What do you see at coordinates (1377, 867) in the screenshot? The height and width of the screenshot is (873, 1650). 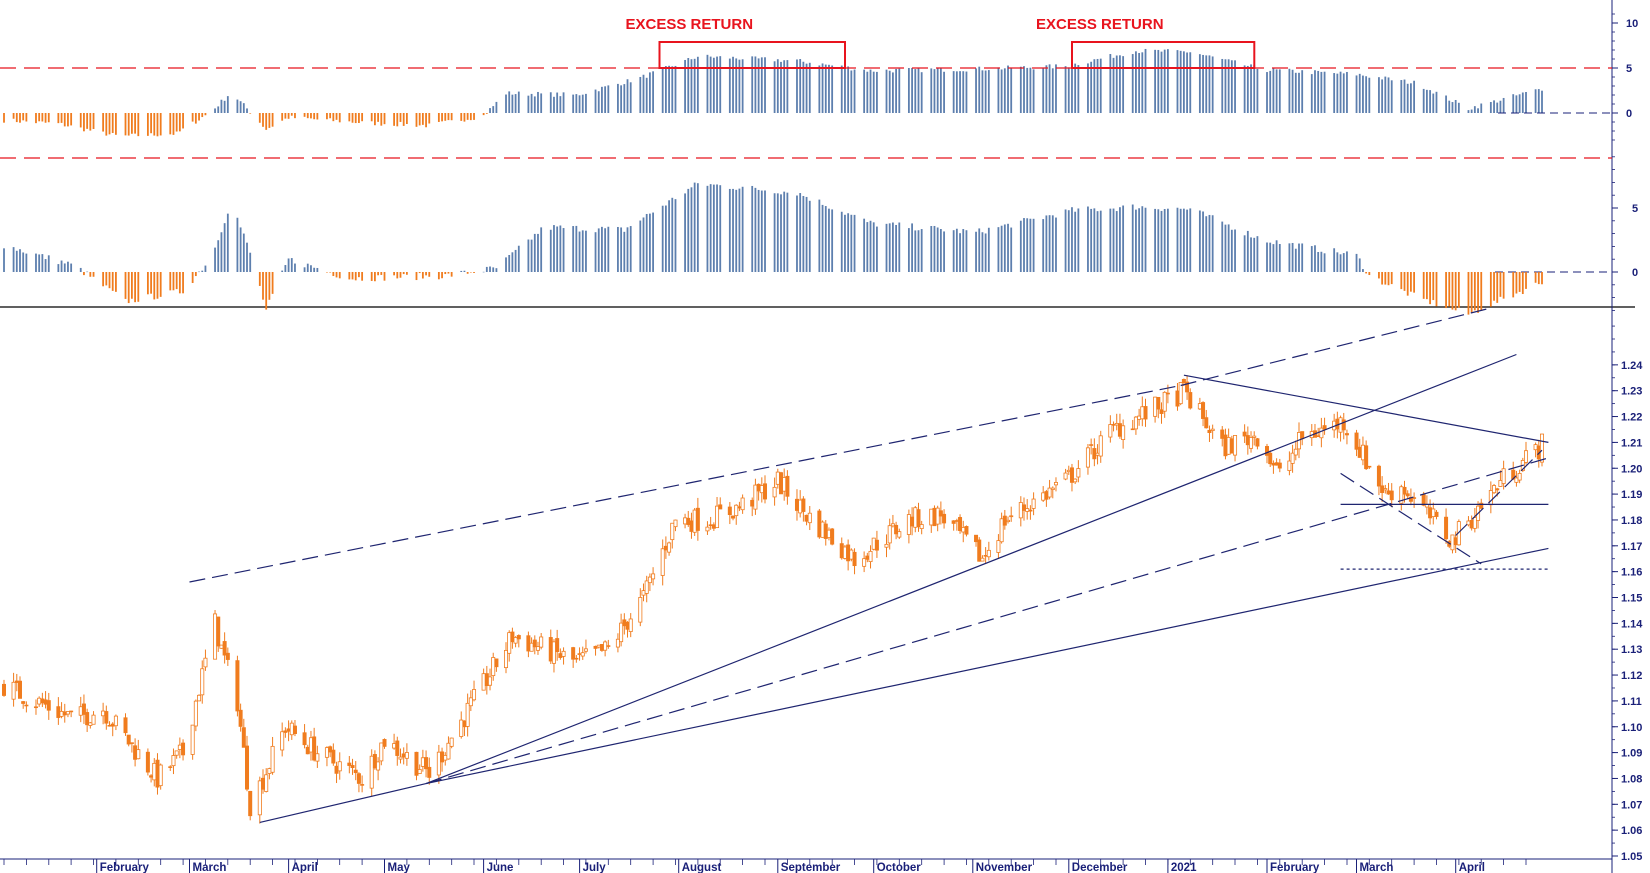 I see `x-tick-label: March` at bounding box center [1377, 867].